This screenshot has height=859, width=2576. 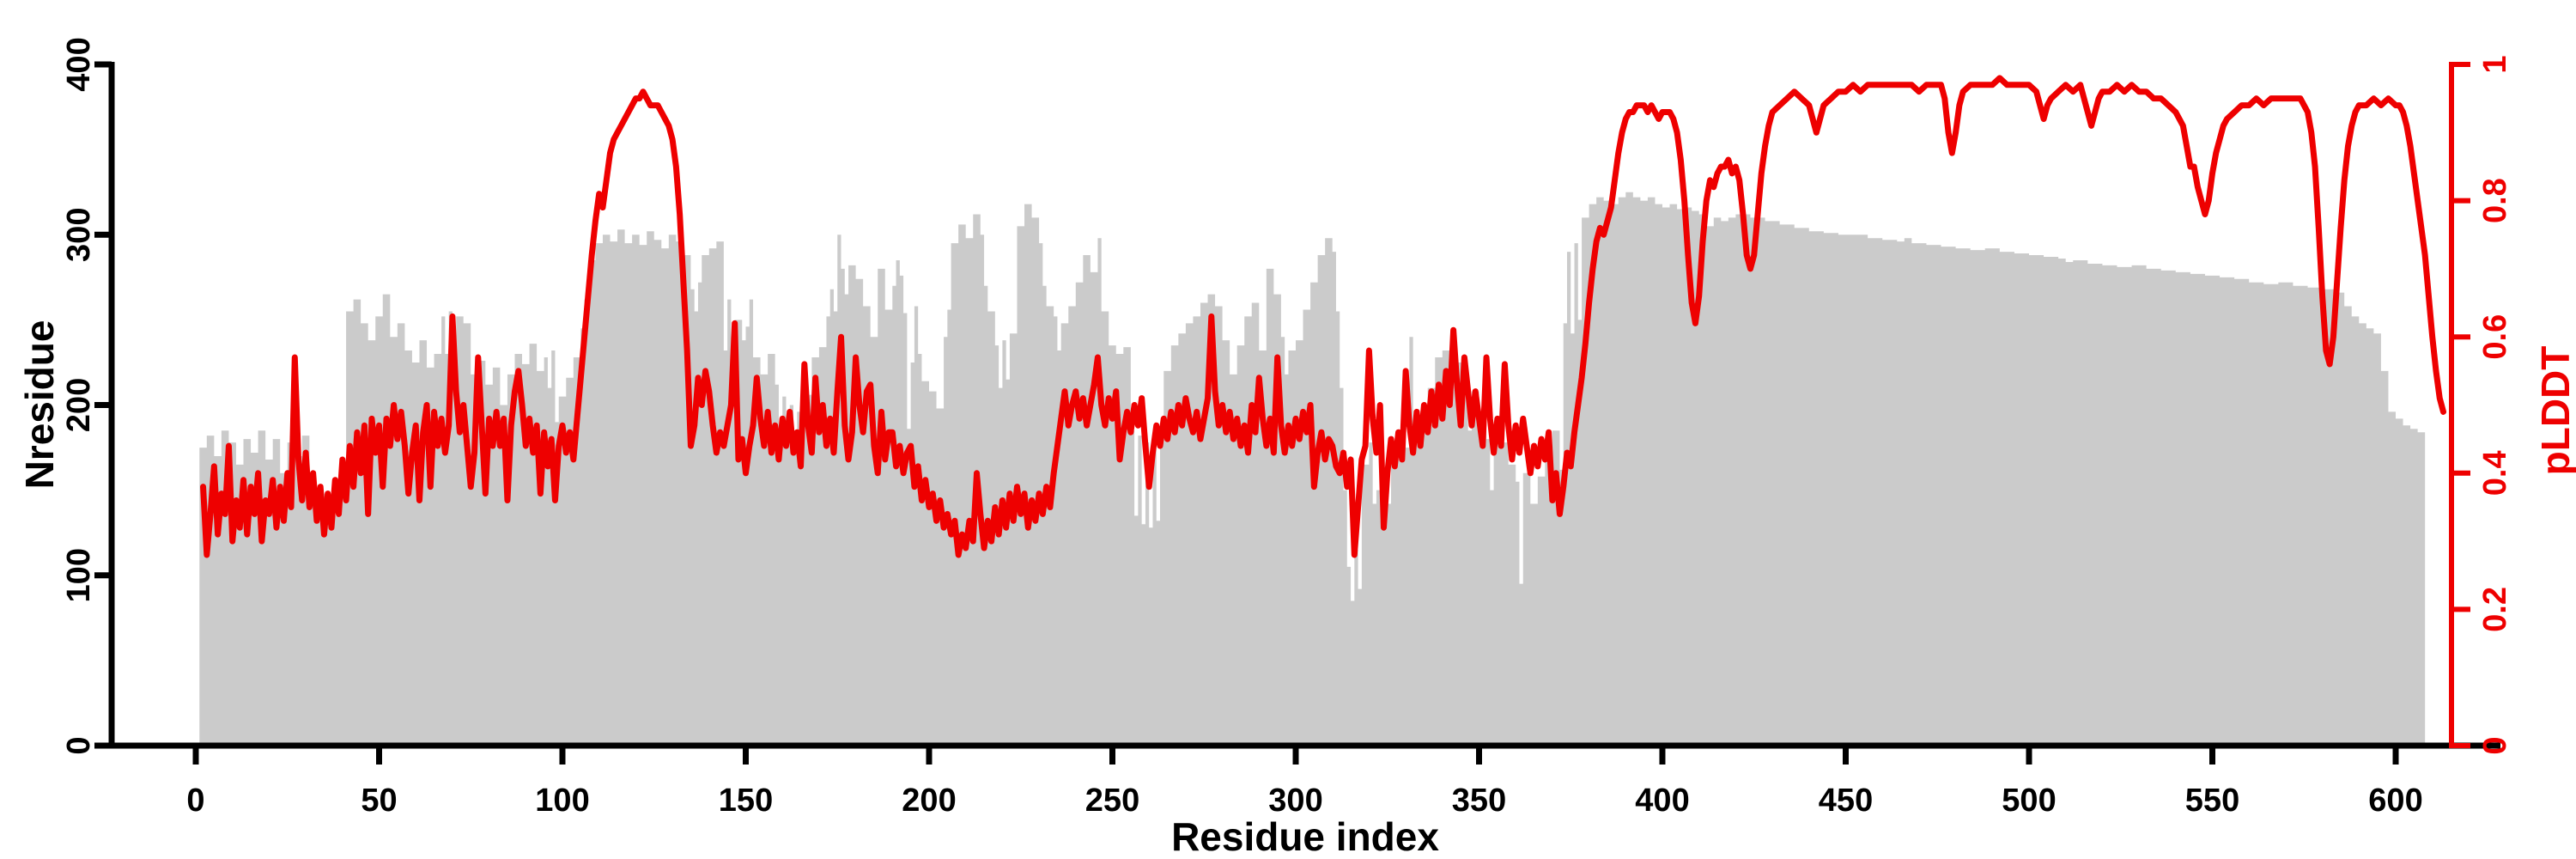 I want to click on right-tick-label: 0.6, so click(x=2495, y=337).